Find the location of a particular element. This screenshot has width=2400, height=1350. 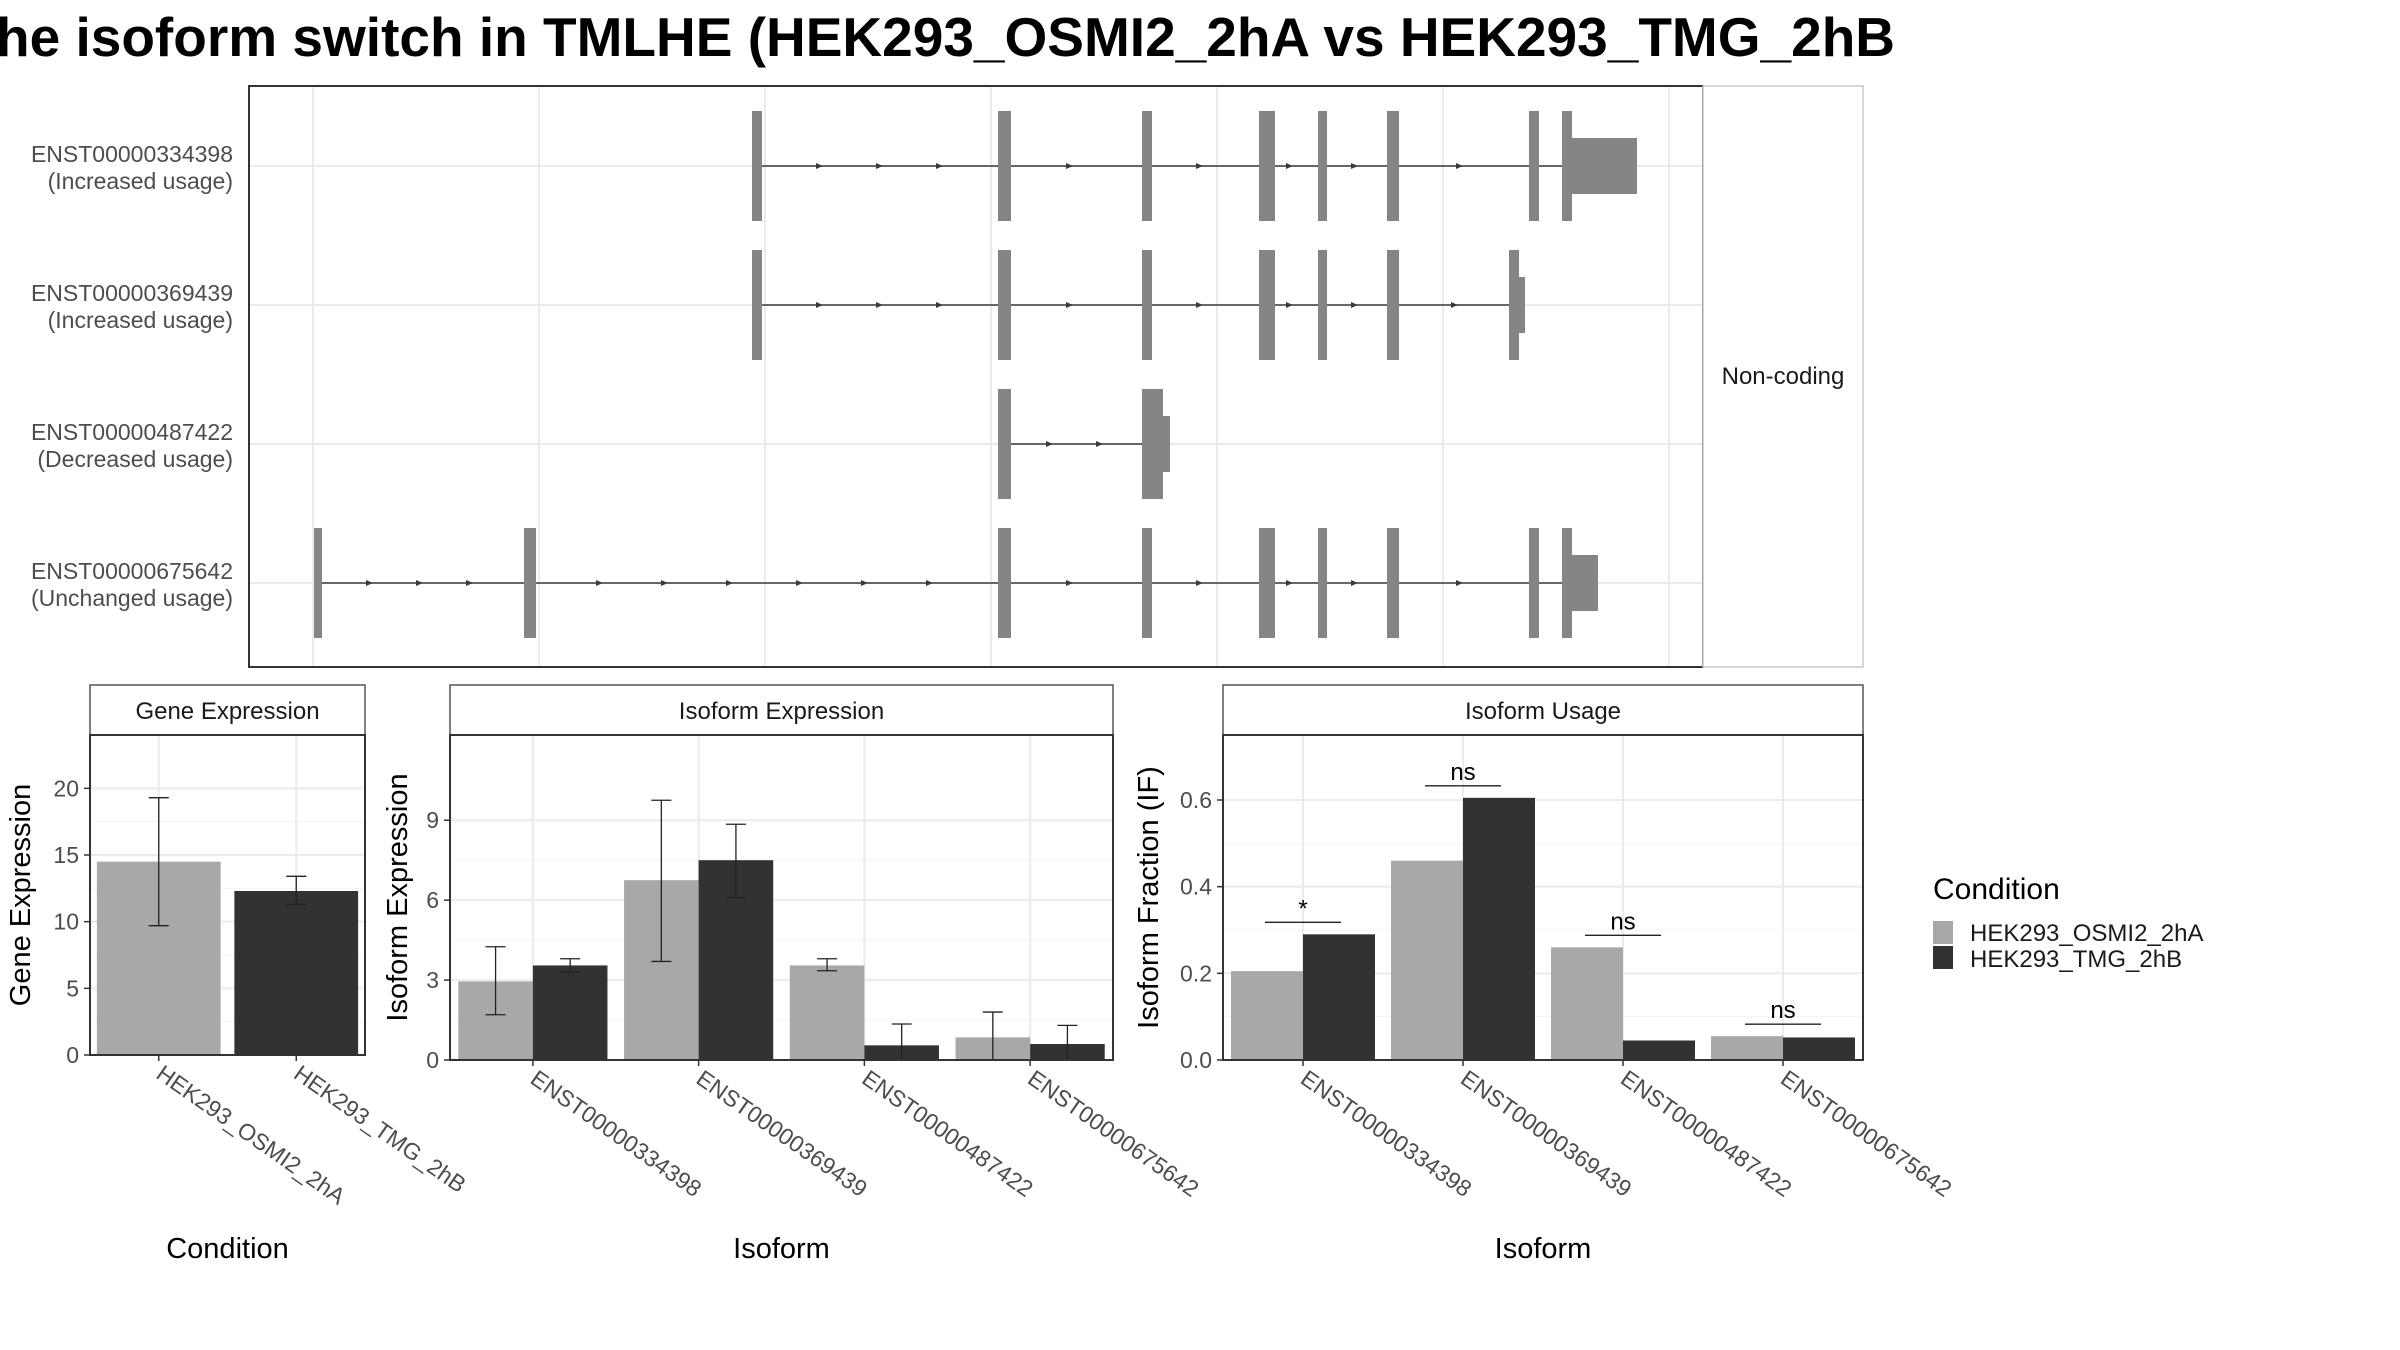

significance-label-3: ns is located at coordinates (1782, 1010).